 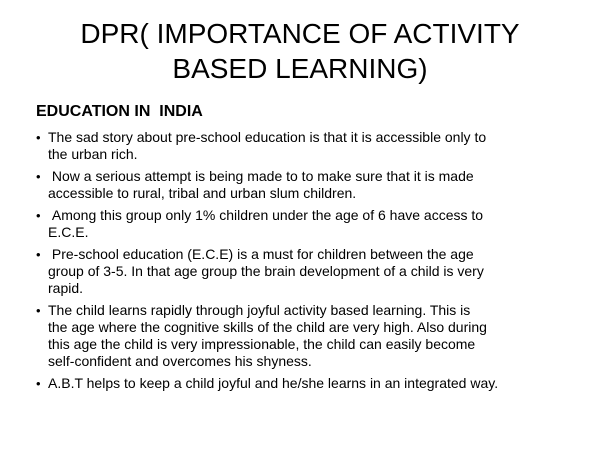 I want to click on section-heading: EDUCATION IN INDIA, so click(x=119, y=111).